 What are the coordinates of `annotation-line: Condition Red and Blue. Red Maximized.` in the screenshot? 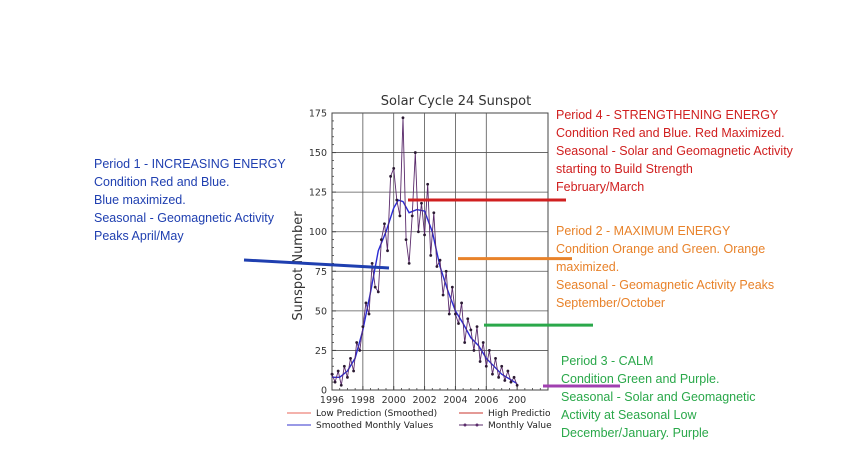 It's located at (670, 133).